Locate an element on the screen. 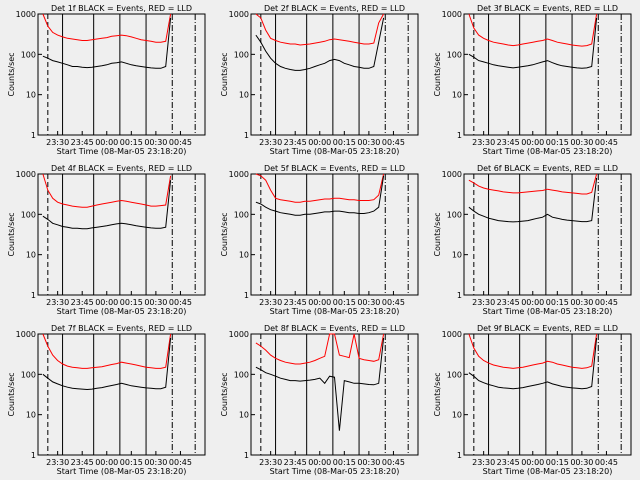 The width and height of the screenshot is (640, 480). chart-title: Det 3f BLACK = Events, RED = LLD is located at coordinates (547, 8).